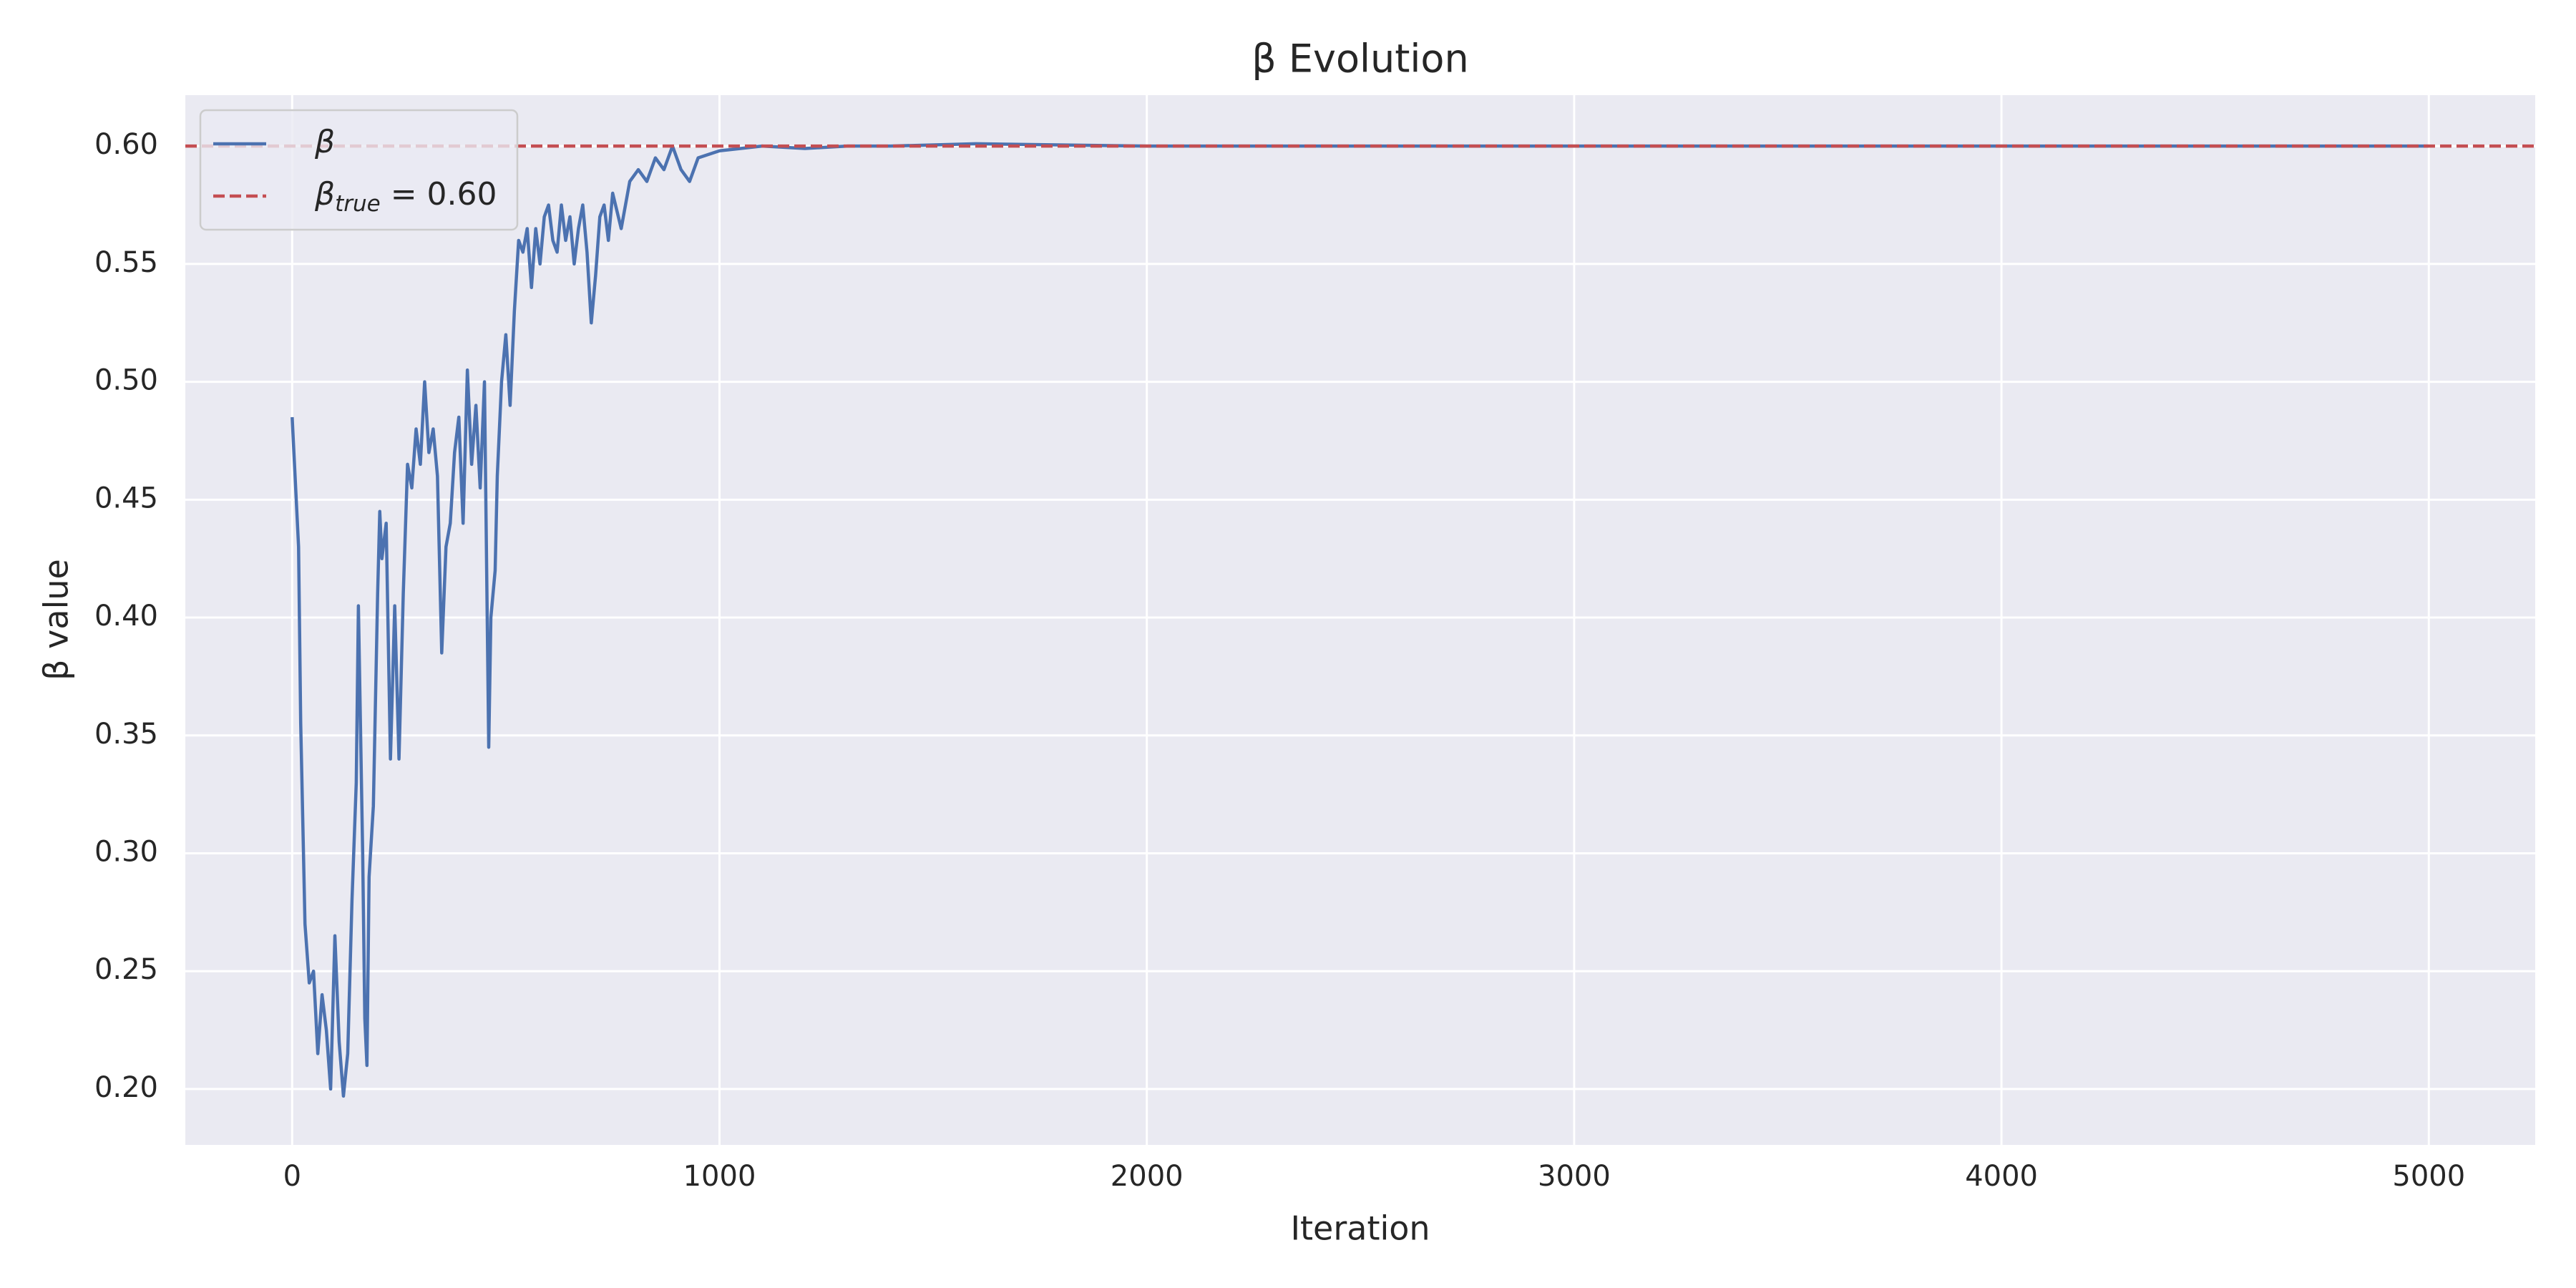  What do you see at coordinates (324, 142) in the screenshot?
I see `legend-label: β` at bounding box center [324, 142].